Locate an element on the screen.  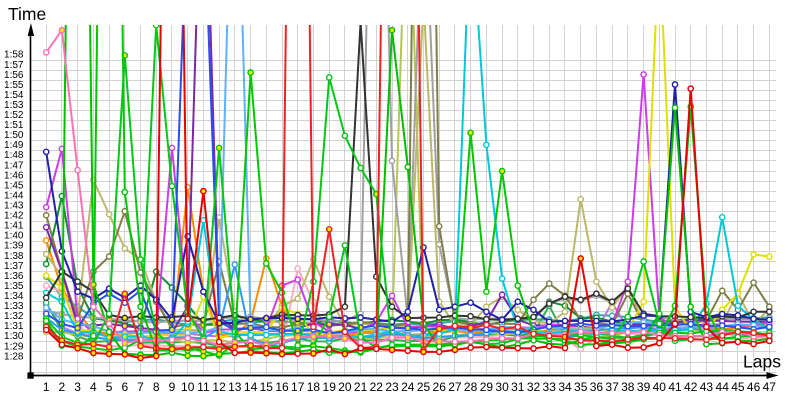
svg-text: 1:41 is located at coordinates (14, 226).